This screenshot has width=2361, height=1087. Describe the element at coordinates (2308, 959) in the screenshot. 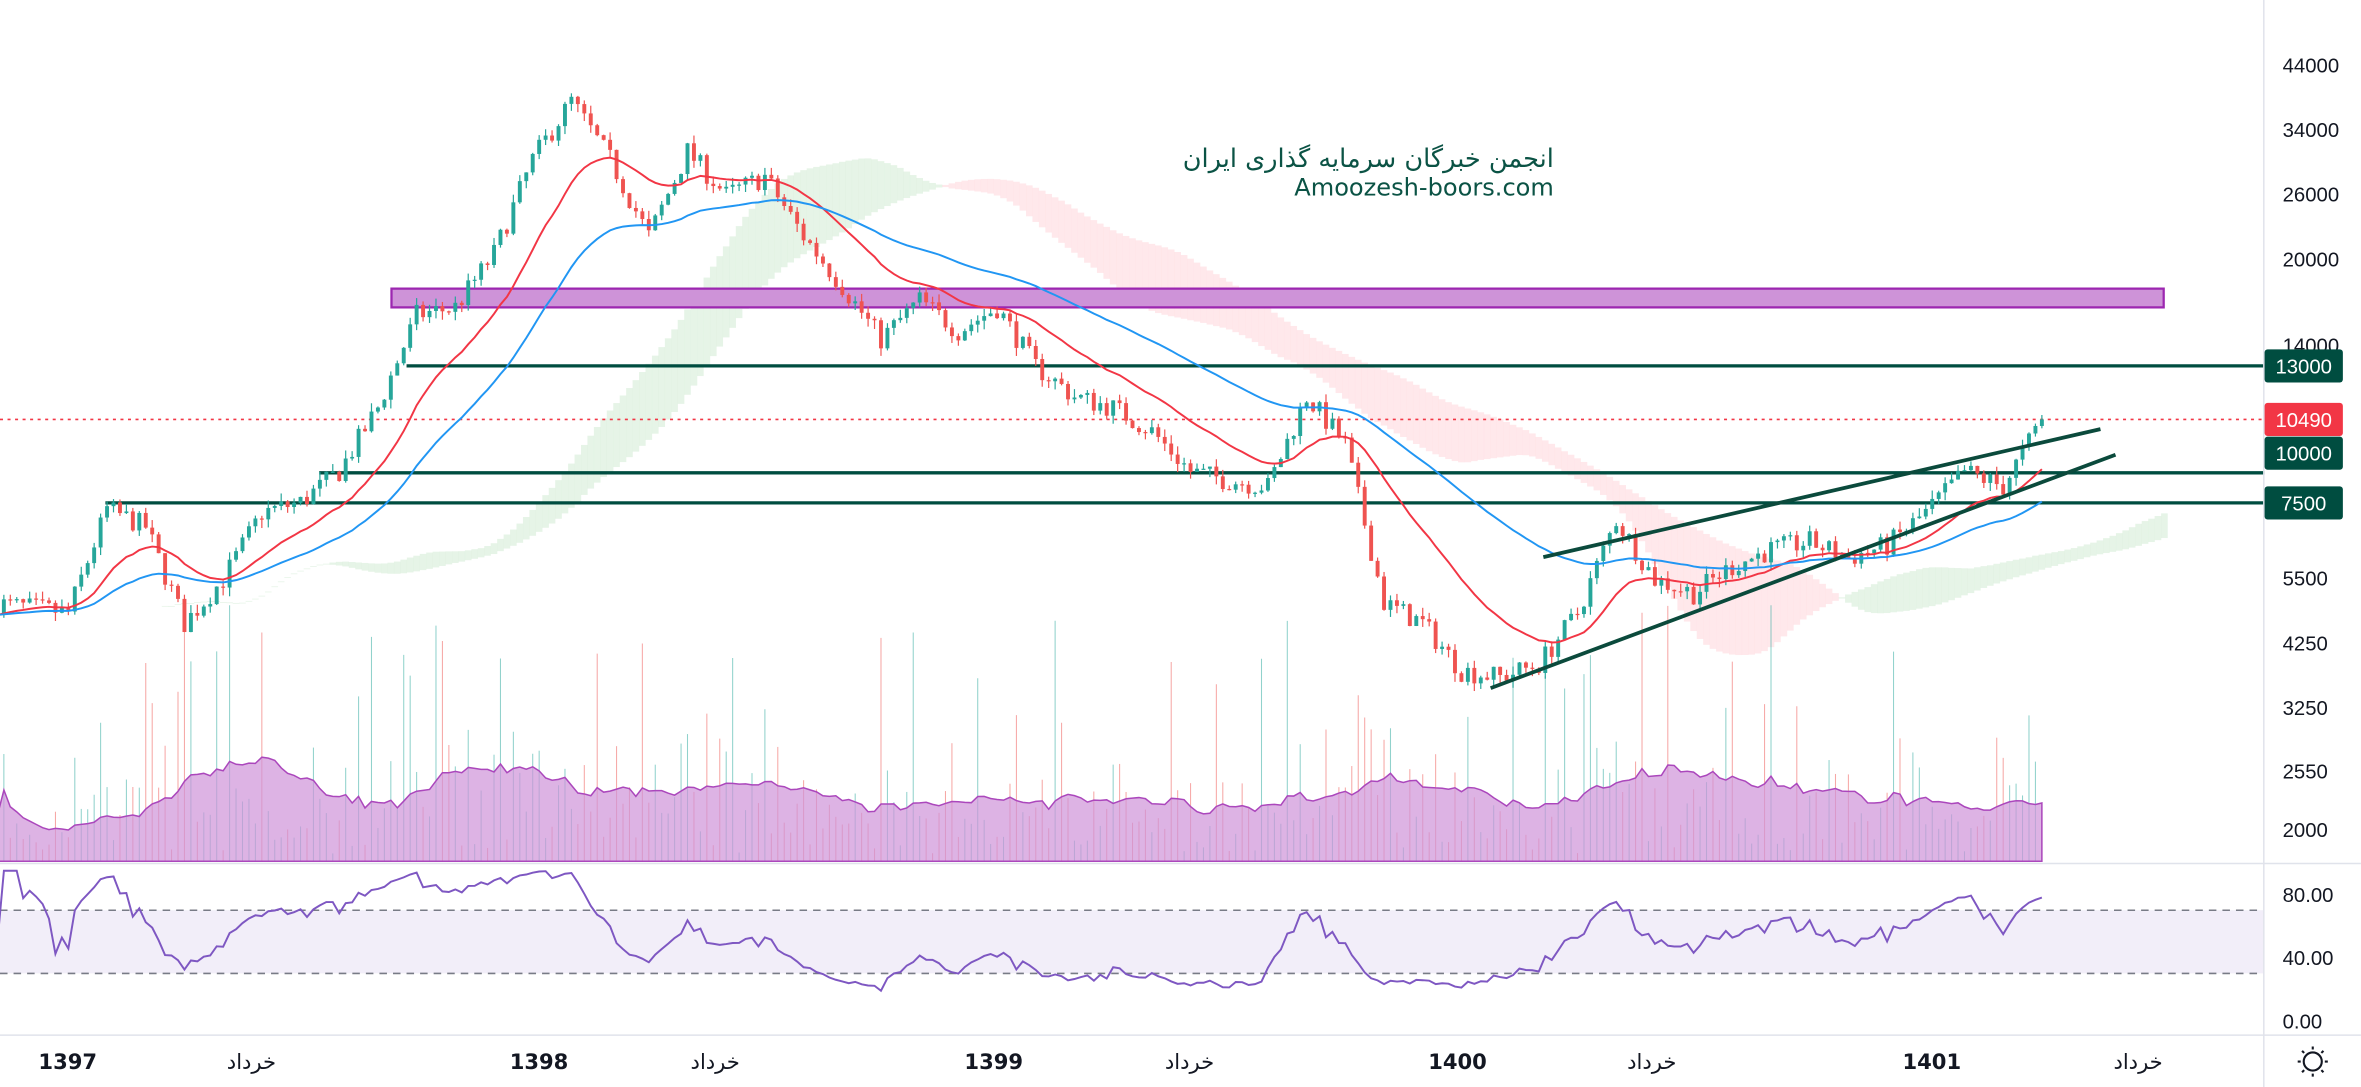

I see `rsi-axis: 80.00 40.00 0.00` at that location.